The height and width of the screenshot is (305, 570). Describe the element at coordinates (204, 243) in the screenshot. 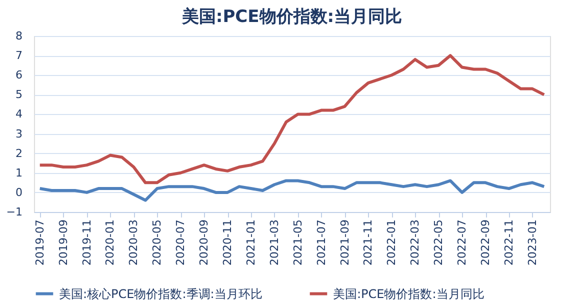

I see `x-tick-label: 2020-09` at that location.